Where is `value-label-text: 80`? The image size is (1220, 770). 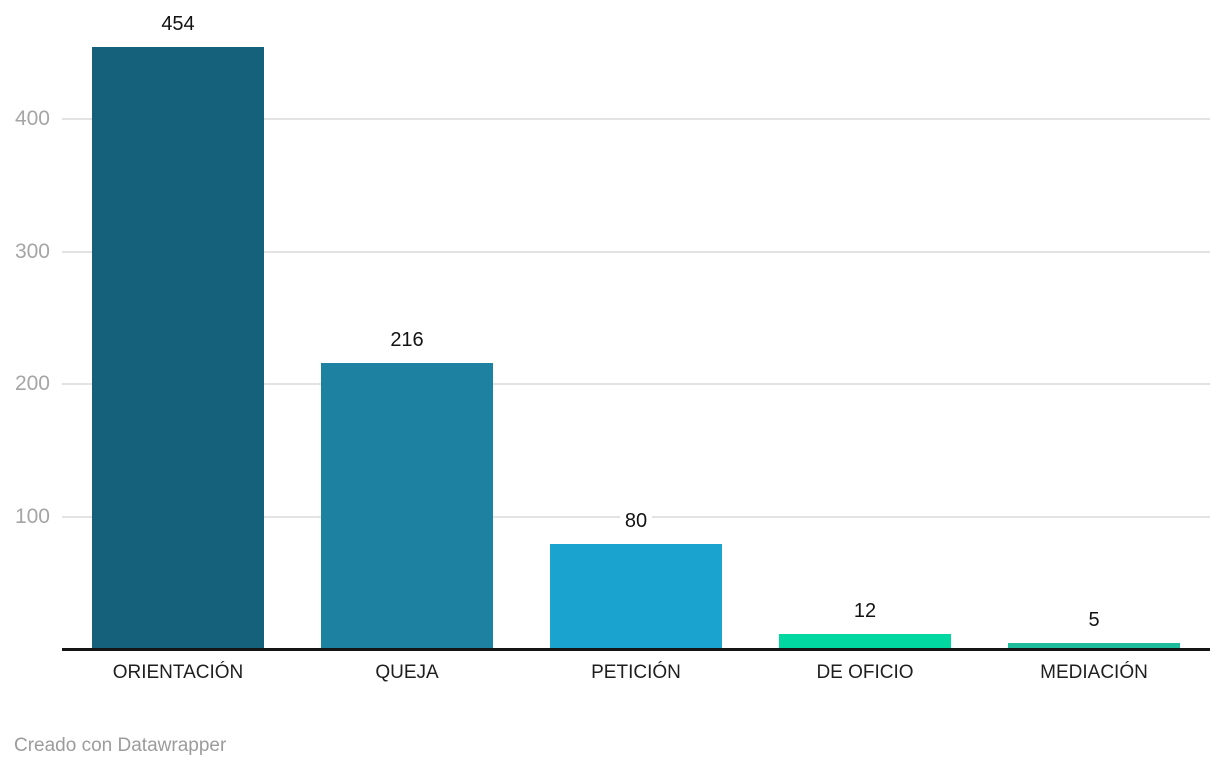 value-label-text: 80 is located at coordinates (636, 521).